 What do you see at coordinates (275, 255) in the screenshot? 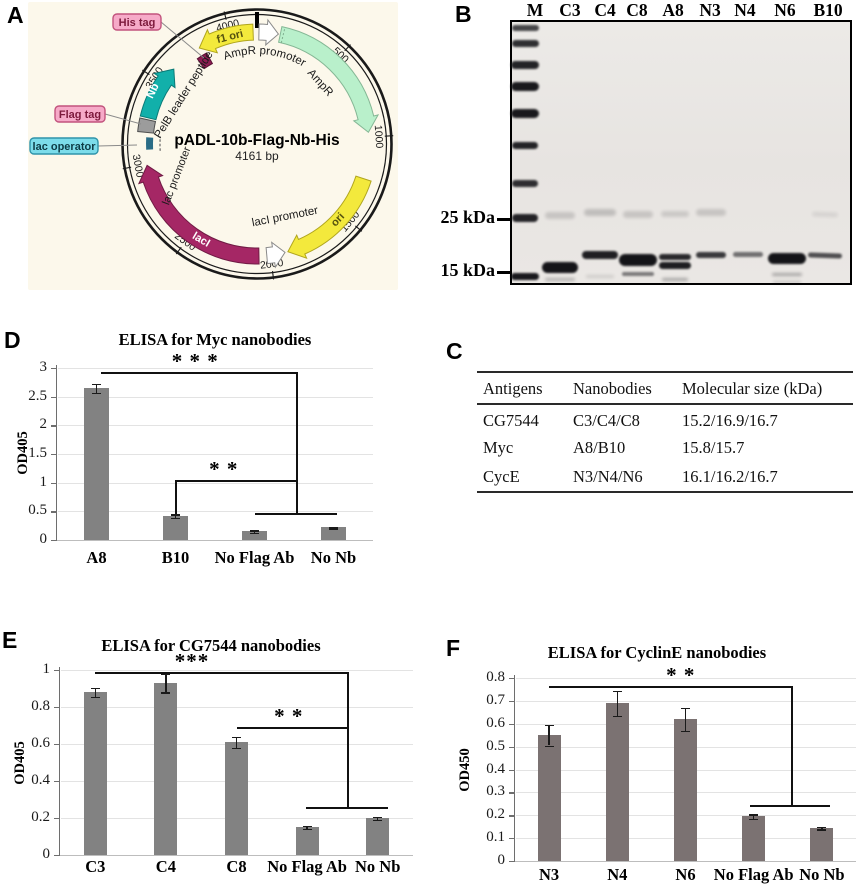
I see `feature-laci-promoter` at bounding box center [275, 255].